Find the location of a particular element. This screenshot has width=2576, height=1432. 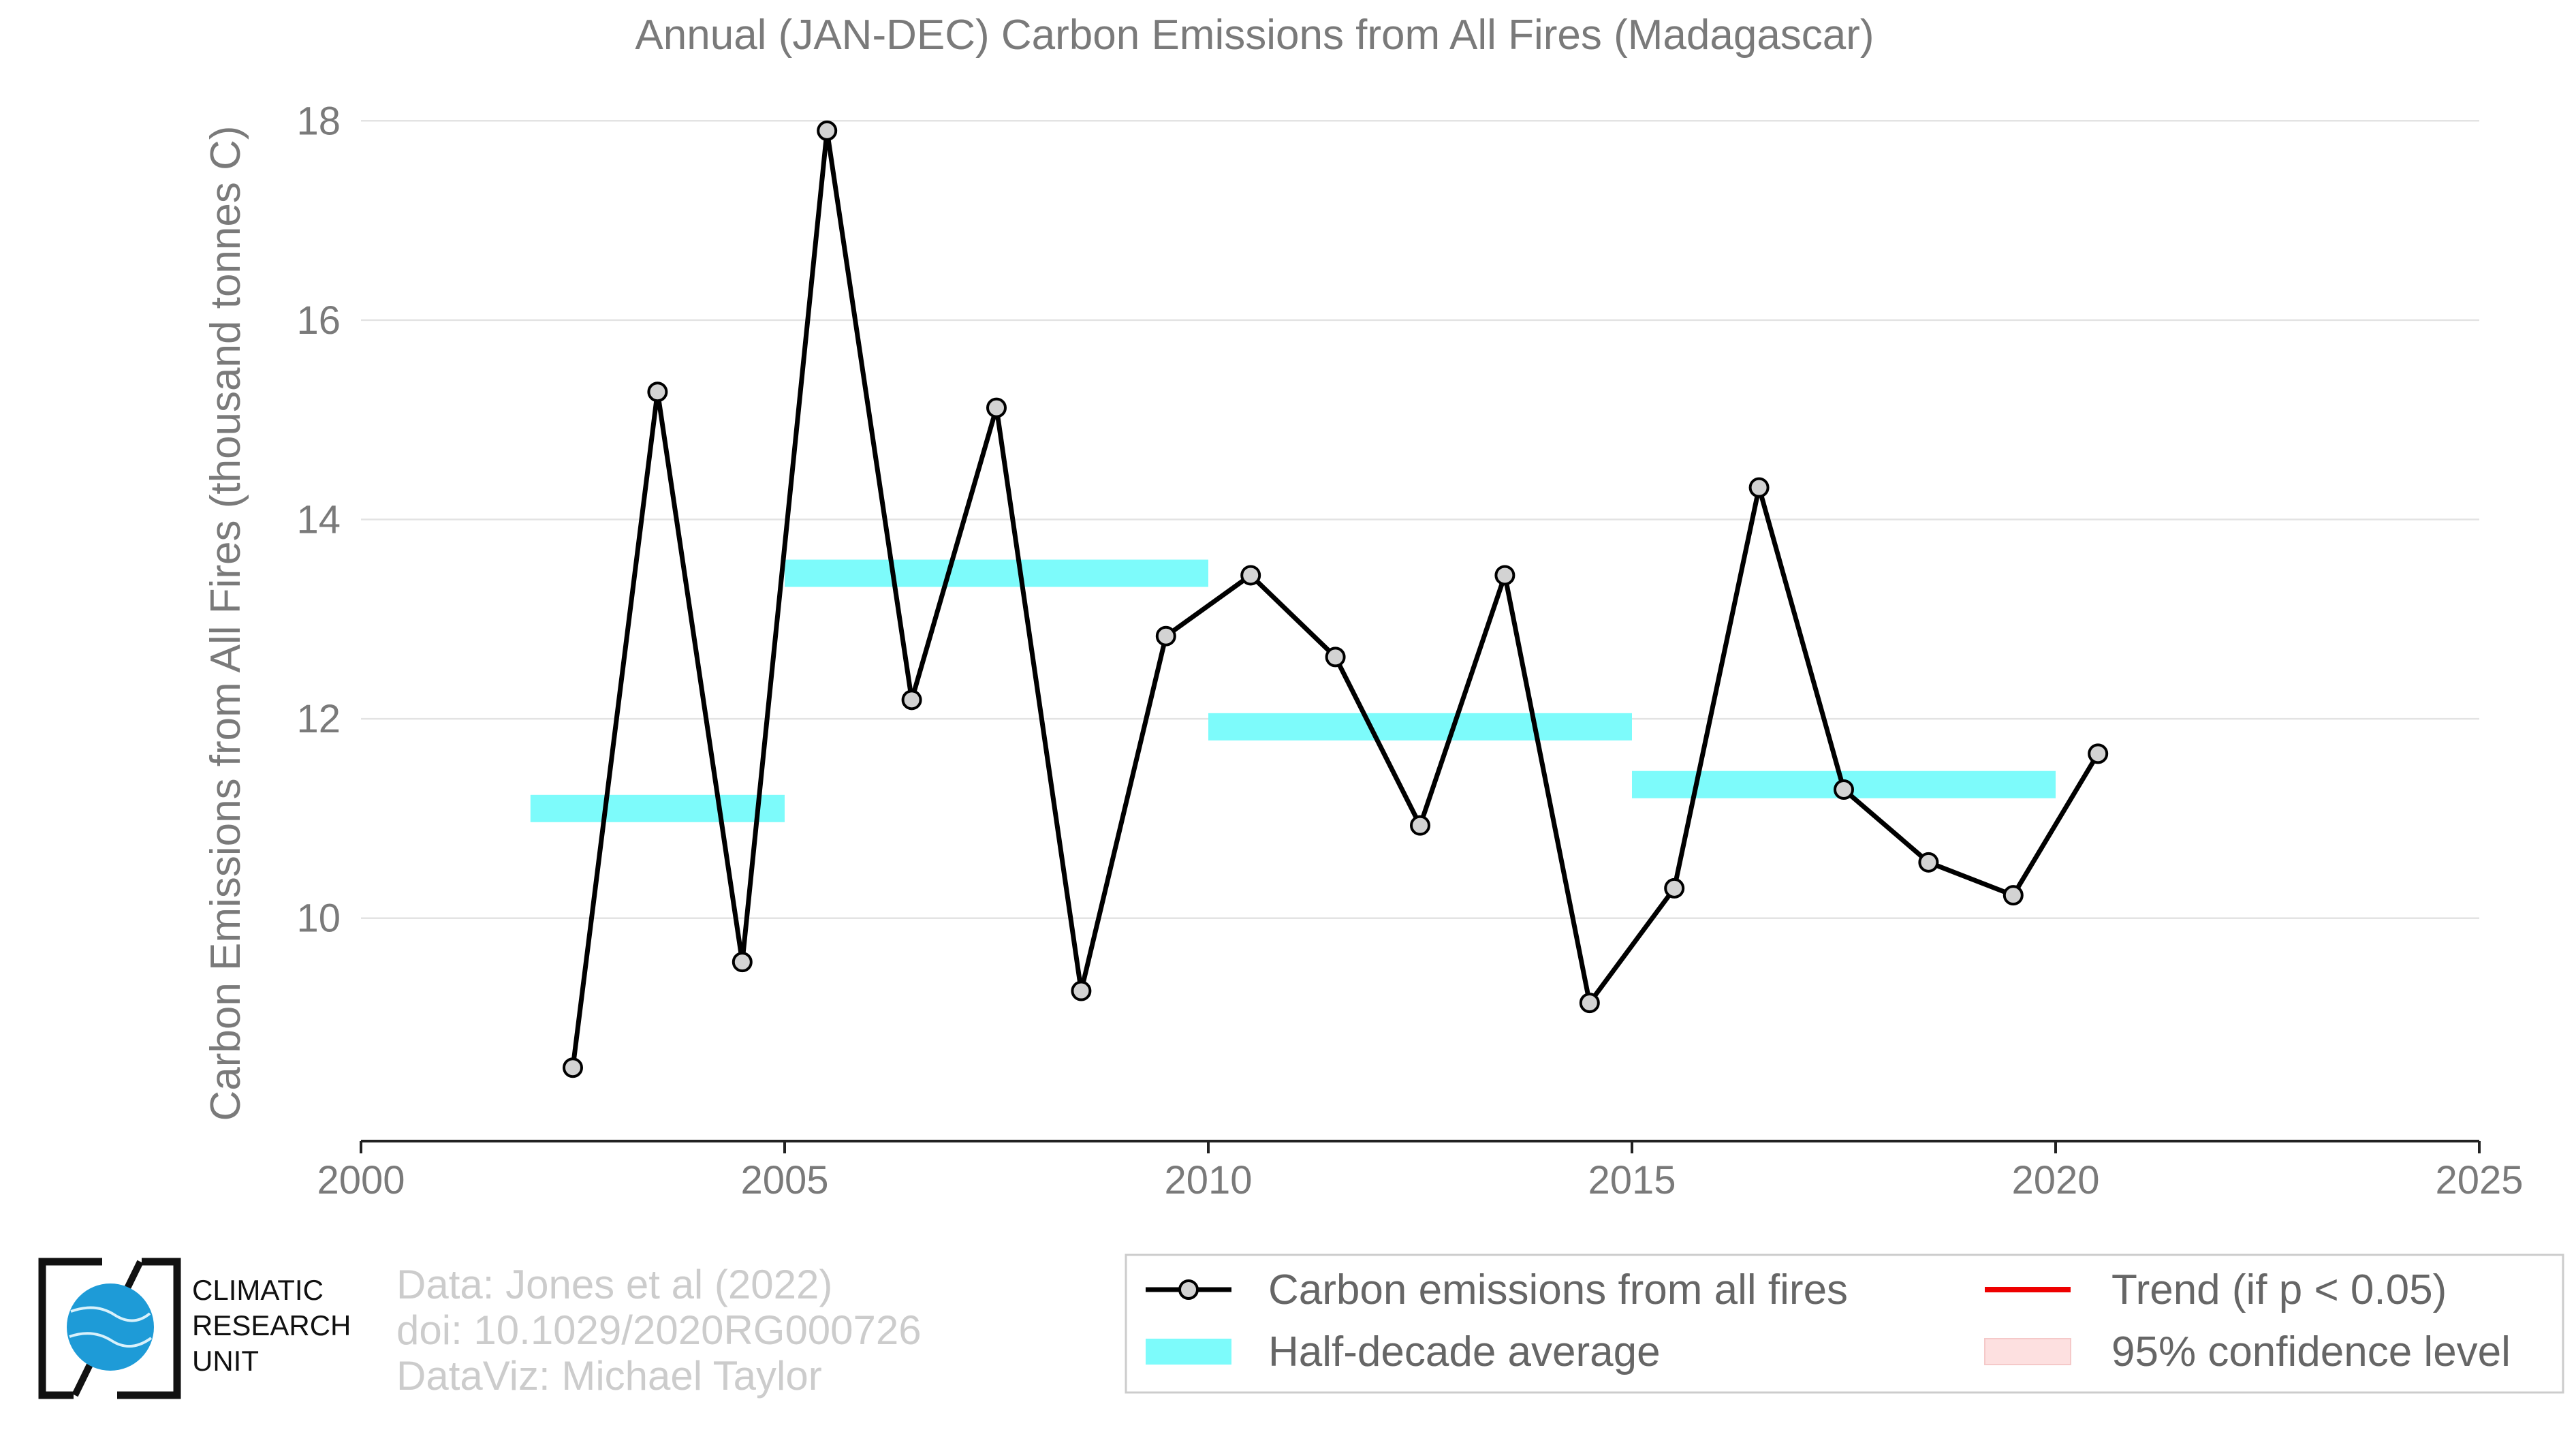

y-tick-label: 14 is located at coordinates (318, 520).